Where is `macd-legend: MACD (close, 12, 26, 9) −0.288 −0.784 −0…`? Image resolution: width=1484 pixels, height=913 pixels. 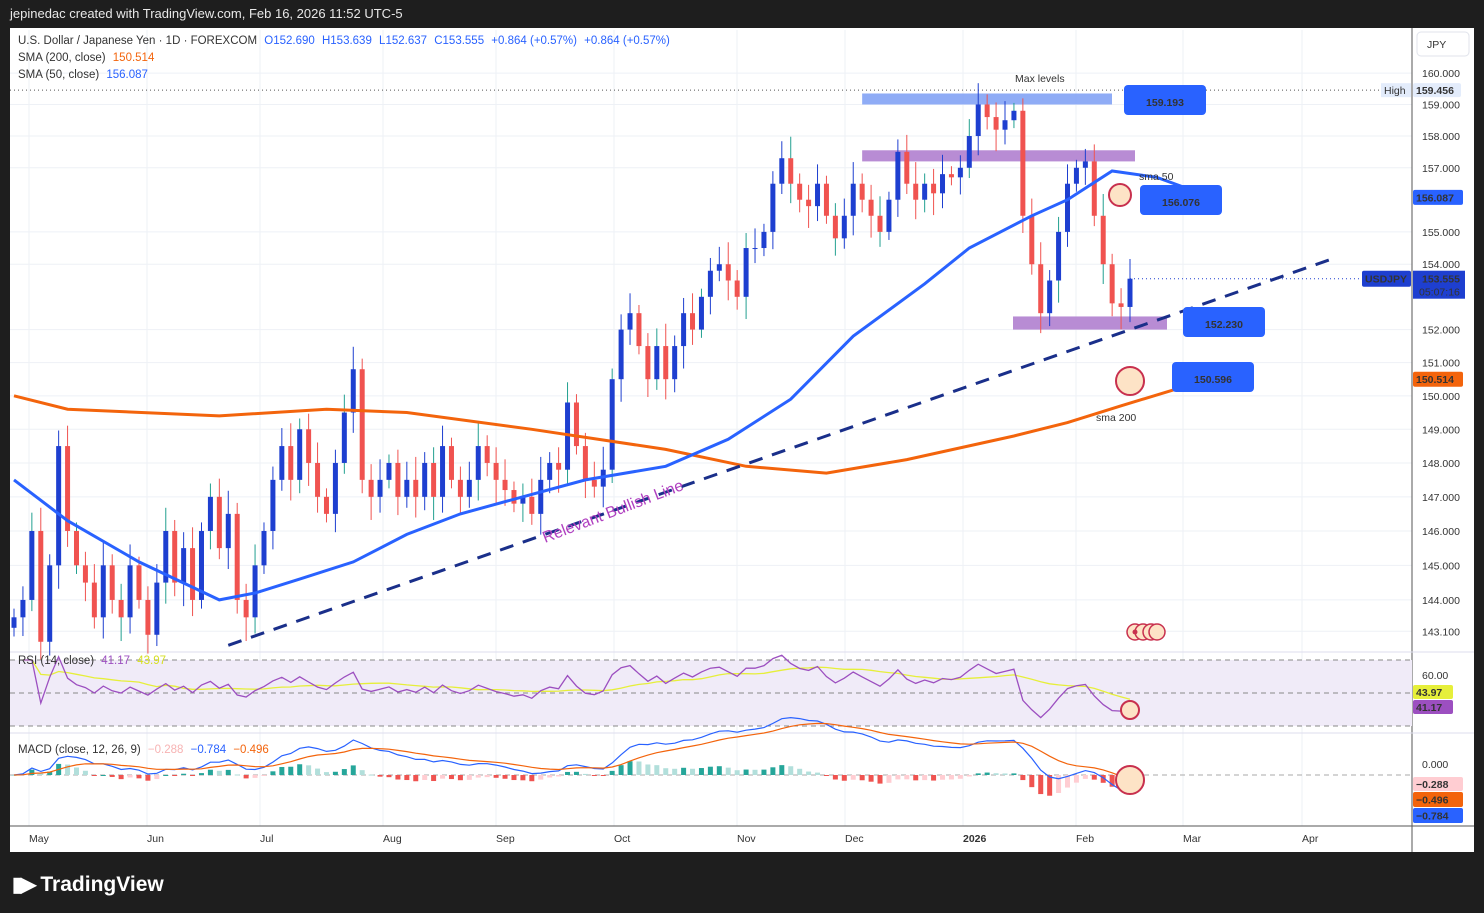
macd-legend: MACD (close, 12, 26, 9) −0.288 −0.784 −0… is located at coordinates (145, 750).